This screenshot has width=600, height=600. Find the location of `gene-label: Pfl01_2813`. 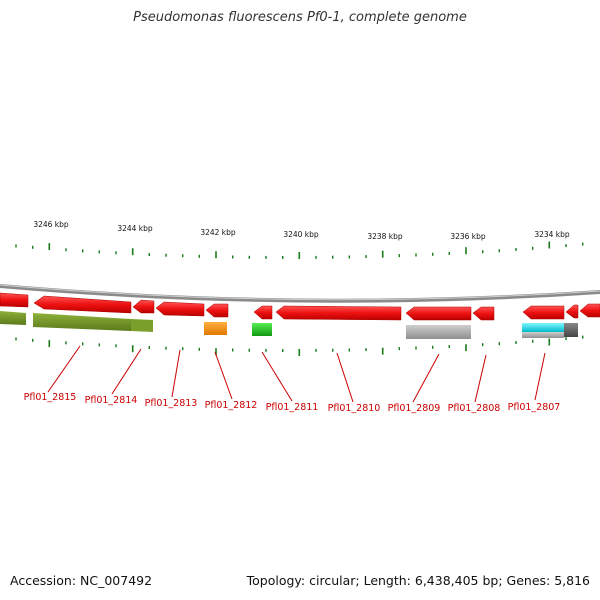

gene-label: Pfl01_2813 is located at coordinates (171, 403).